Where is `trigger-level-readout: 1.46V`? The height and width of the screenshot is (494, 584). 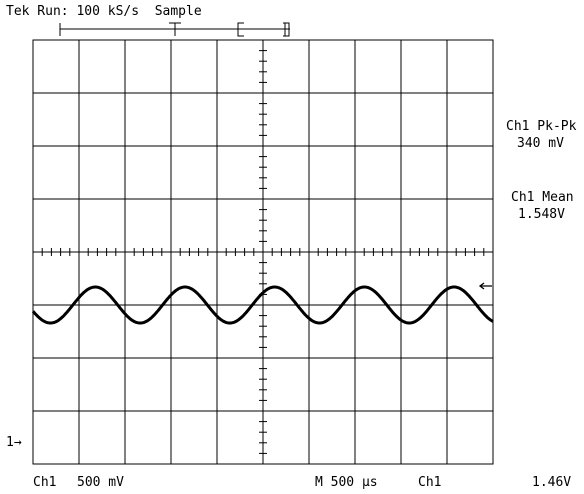
trigger-level-readout: 1.46V is located at coordinates (552, 482).